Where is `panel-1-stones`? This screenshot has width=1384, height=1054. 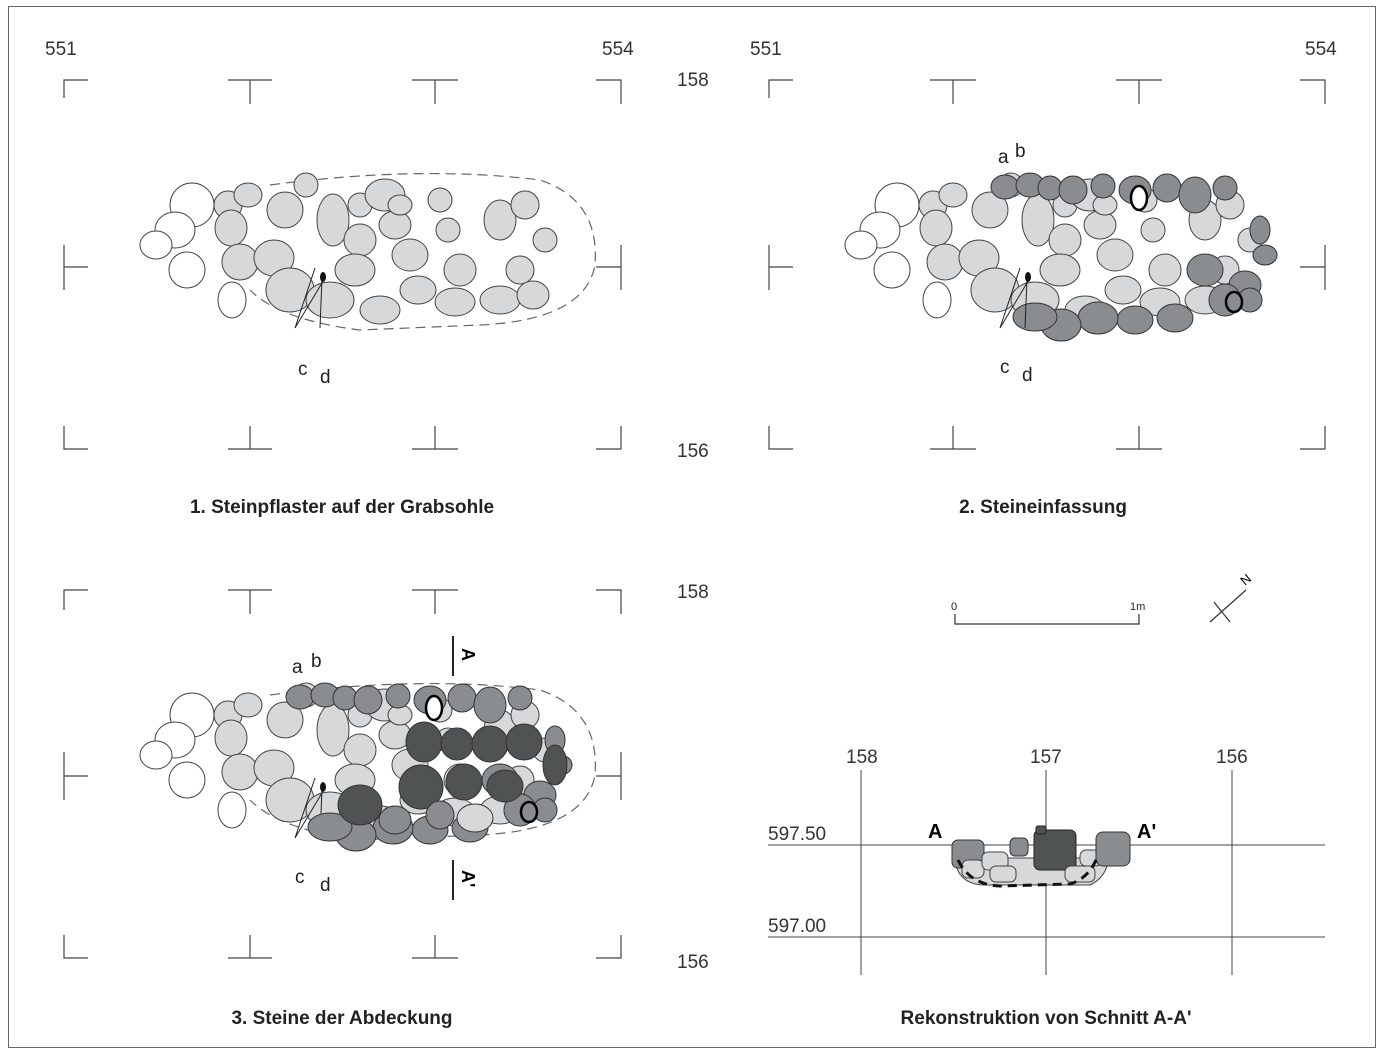
panel-1-stones is located at coordinates (348, 250).